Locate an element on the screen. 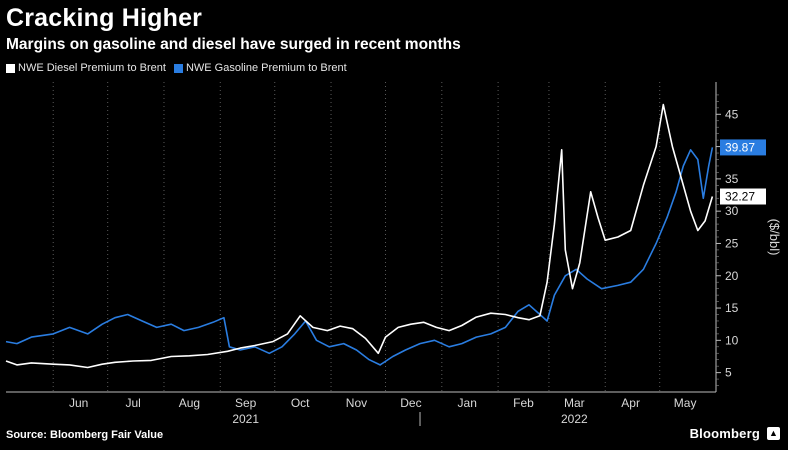 The width and height of the screenshot is (788, 450). x-tick-label: Apr is located at coordinates (630, 403).